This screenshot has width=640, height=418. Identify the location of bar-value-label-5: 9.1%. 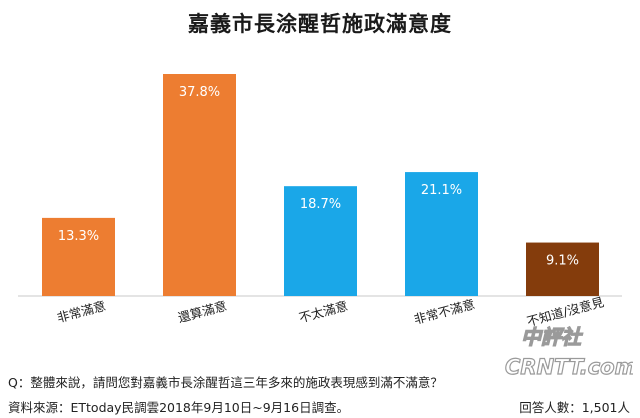
(562, 261).